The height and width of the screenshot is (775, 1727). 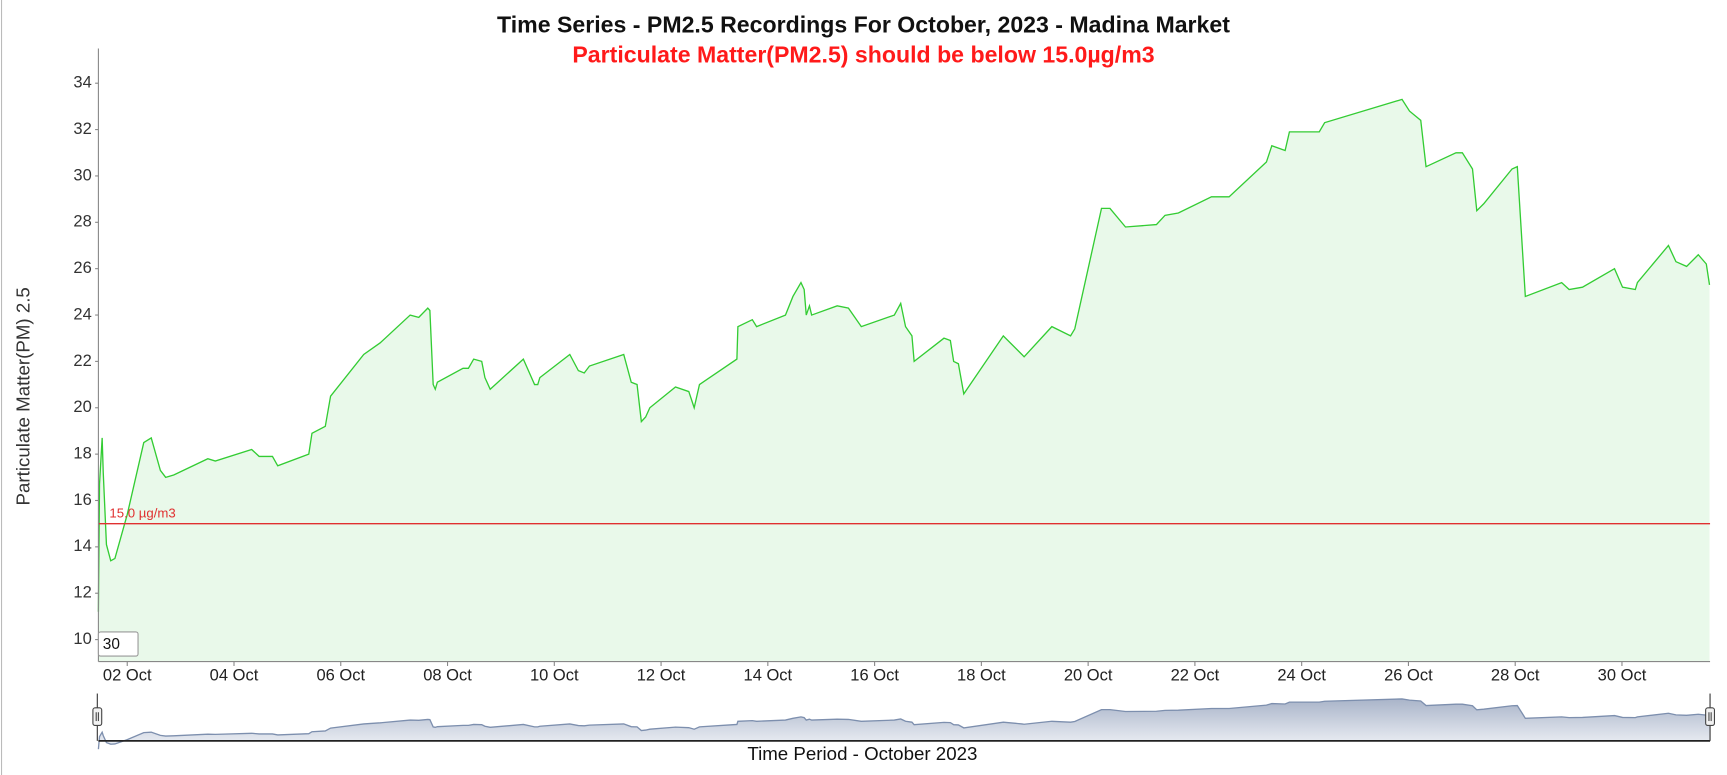 I want to click on y-tick-label: 32, so click(x=82, y=129).